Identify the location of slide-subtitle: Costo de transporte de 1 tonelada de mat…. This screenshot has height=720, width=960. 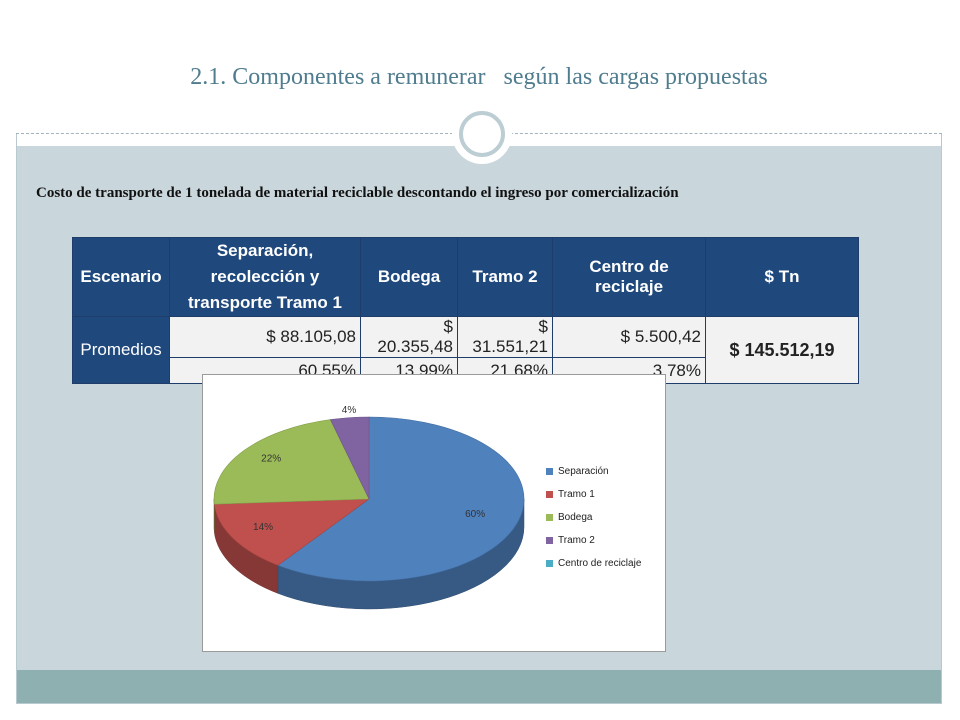
(357, 193).